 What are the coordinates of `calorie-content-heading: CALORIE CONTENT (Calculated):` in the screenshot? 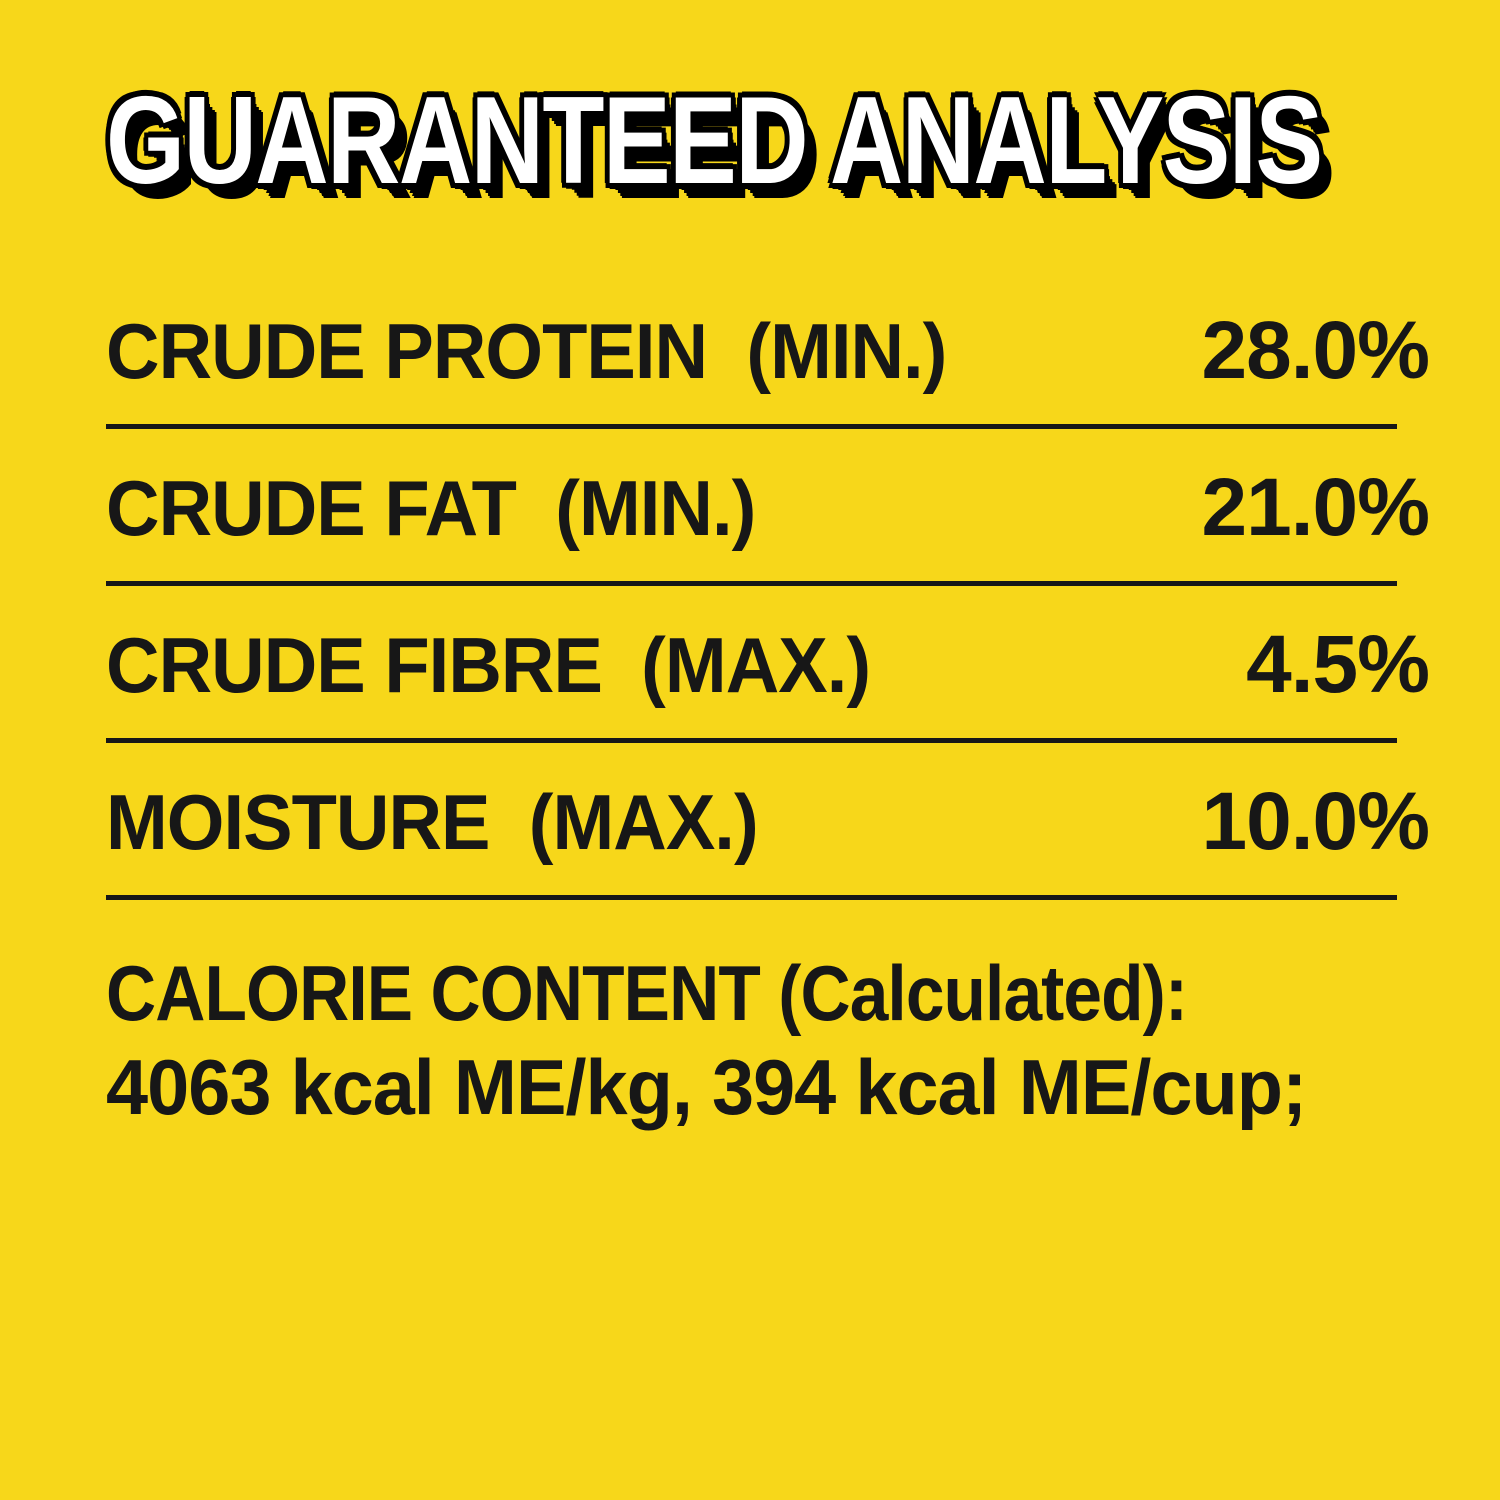 It's located at (647, 993).